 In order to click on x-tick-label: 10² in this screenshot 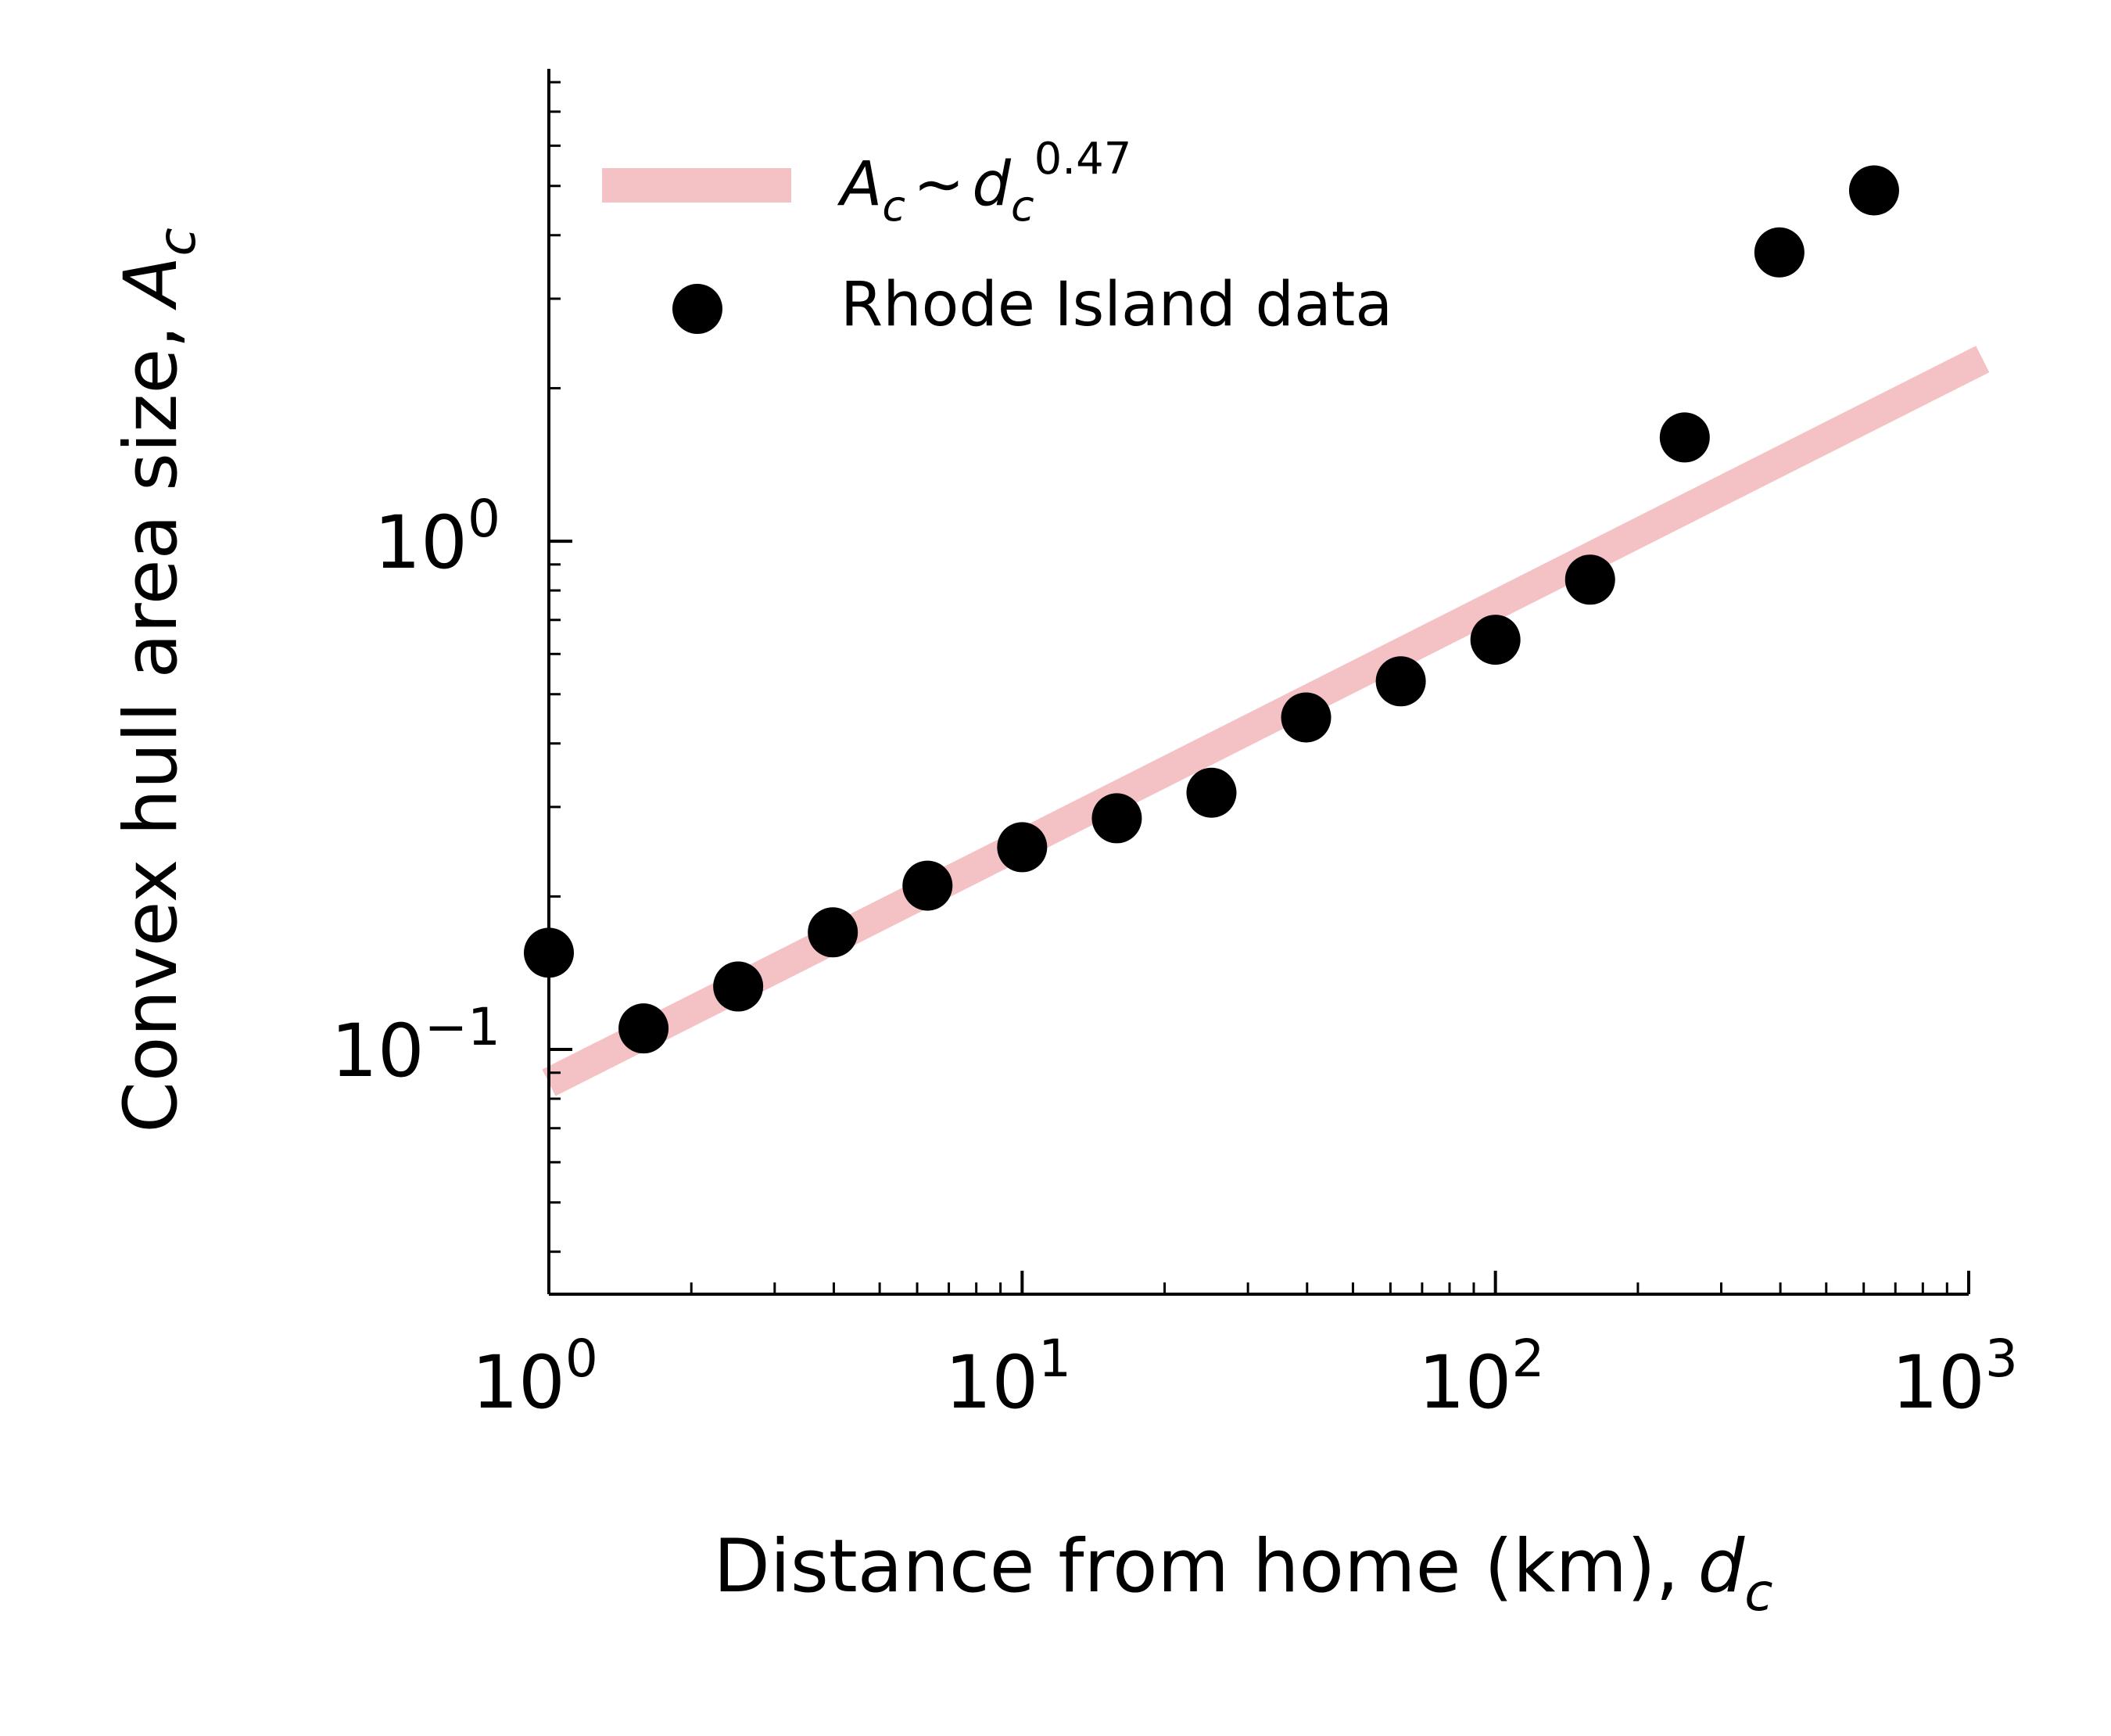, I will do `click(1481, 1377)`.